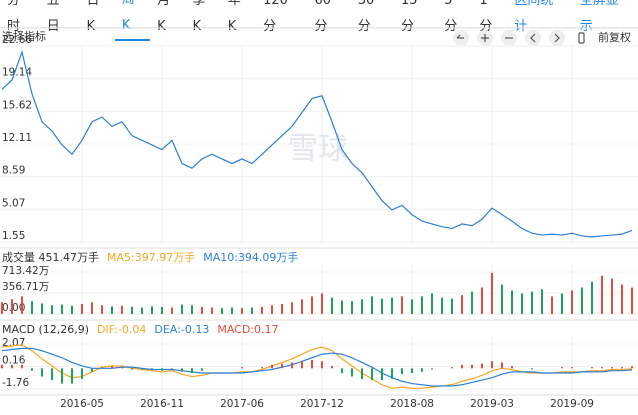 The image size is (638, 415). Describe the element at coordinates (275, 17) in the screenshot. I see `period-tab: 120分` at that location.